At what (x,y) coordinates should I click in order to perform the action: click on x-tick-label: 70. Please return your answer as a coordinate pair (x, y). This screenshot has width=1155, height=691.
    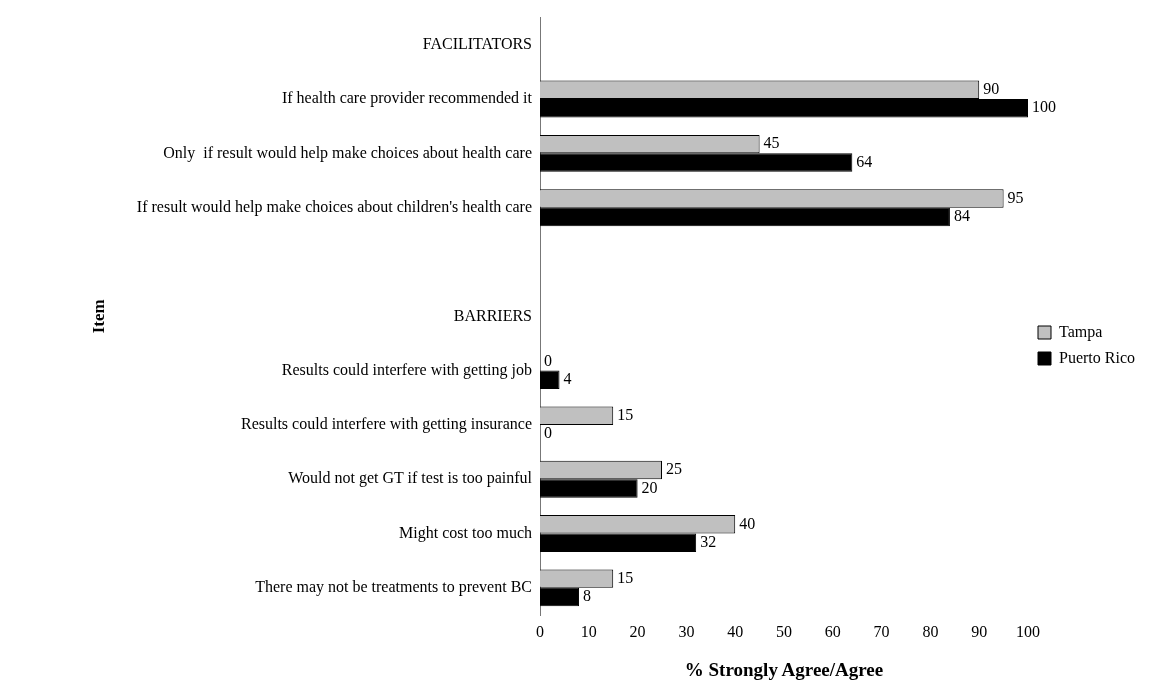
    Looking at the image, I should click on (881, 631).